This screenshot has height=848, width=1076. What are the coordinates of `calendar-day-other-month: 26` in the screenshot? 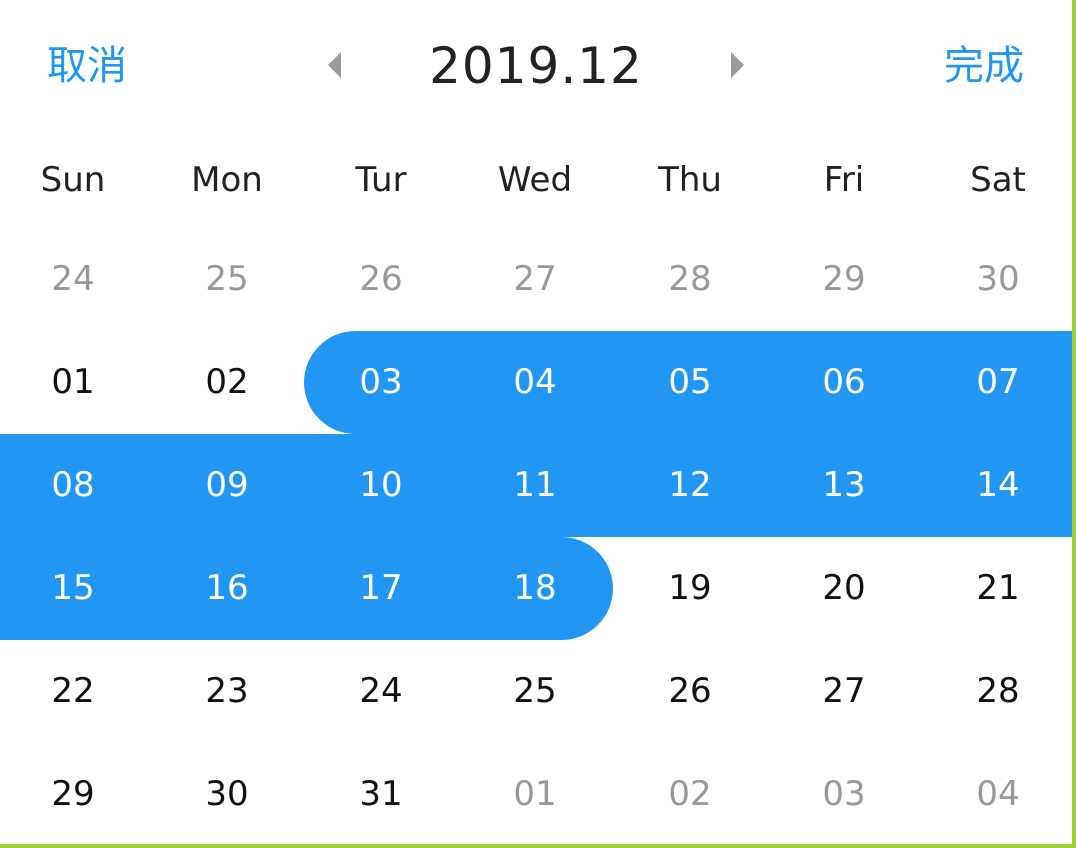 It's located at (381, 279).